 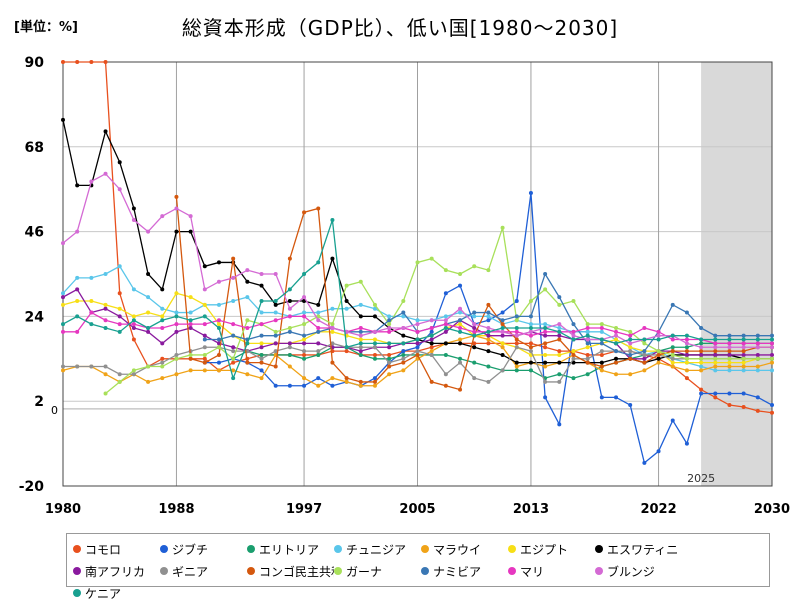 I want to click on legend-item: ギニア, so click(x=203, y=571).